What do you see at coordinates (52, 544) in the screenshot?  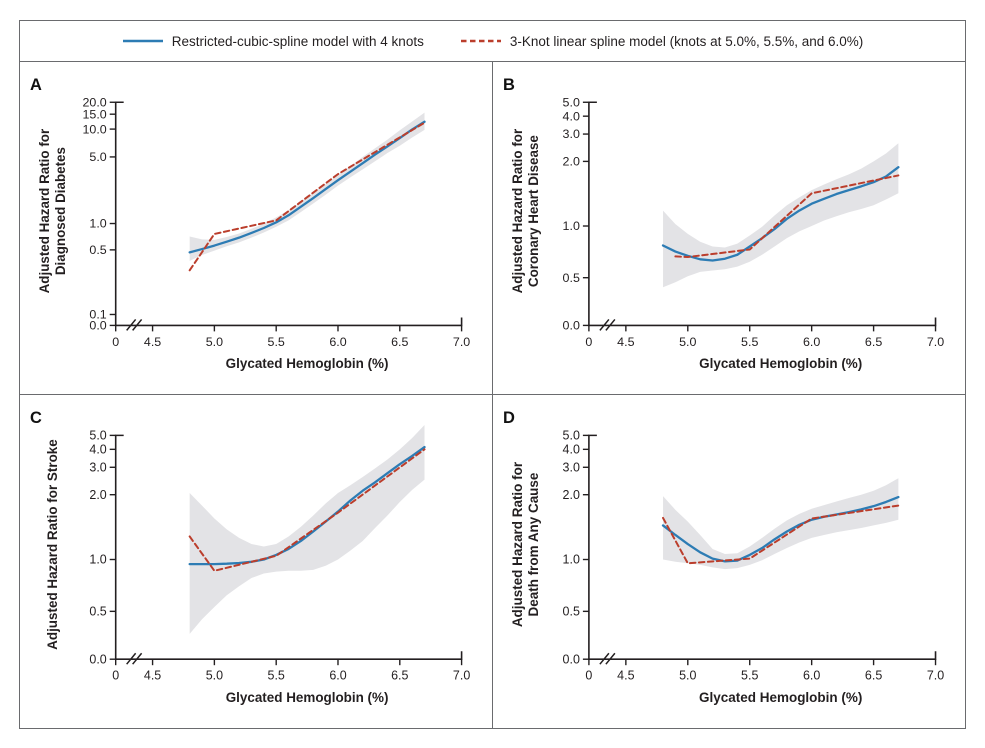 I see `y-axis-title: Adjusted Hazard Ratio for Stroke` at bounding box center [52, 544].